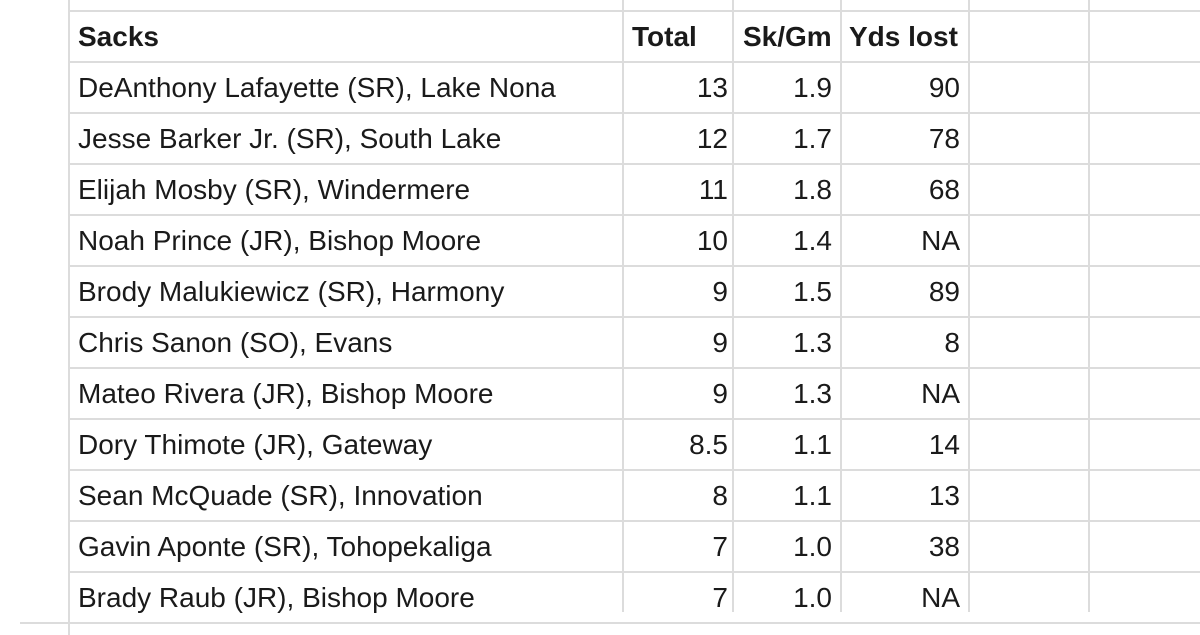 Image resolution: width=1200 pixels, height=635 pixels. I want to click on header-cell-sacks: Sacks, so click(118, 36).